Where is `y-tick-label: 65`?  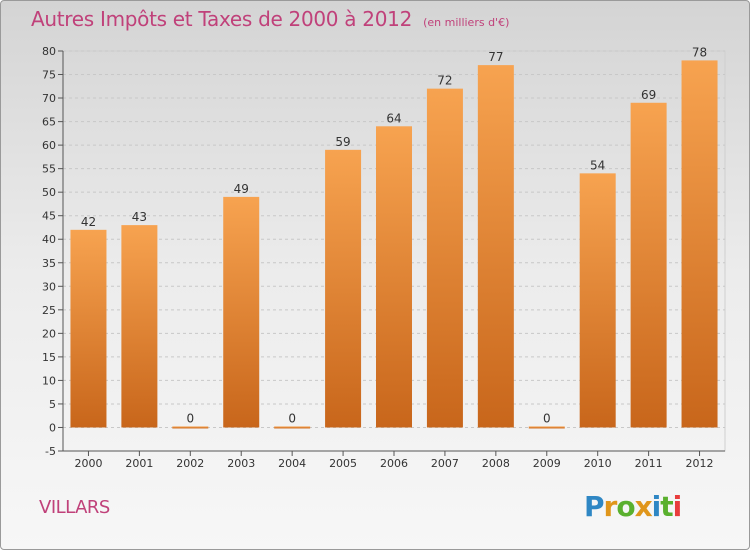
y-tick-label: 65 is located at coordinates (49, 122).